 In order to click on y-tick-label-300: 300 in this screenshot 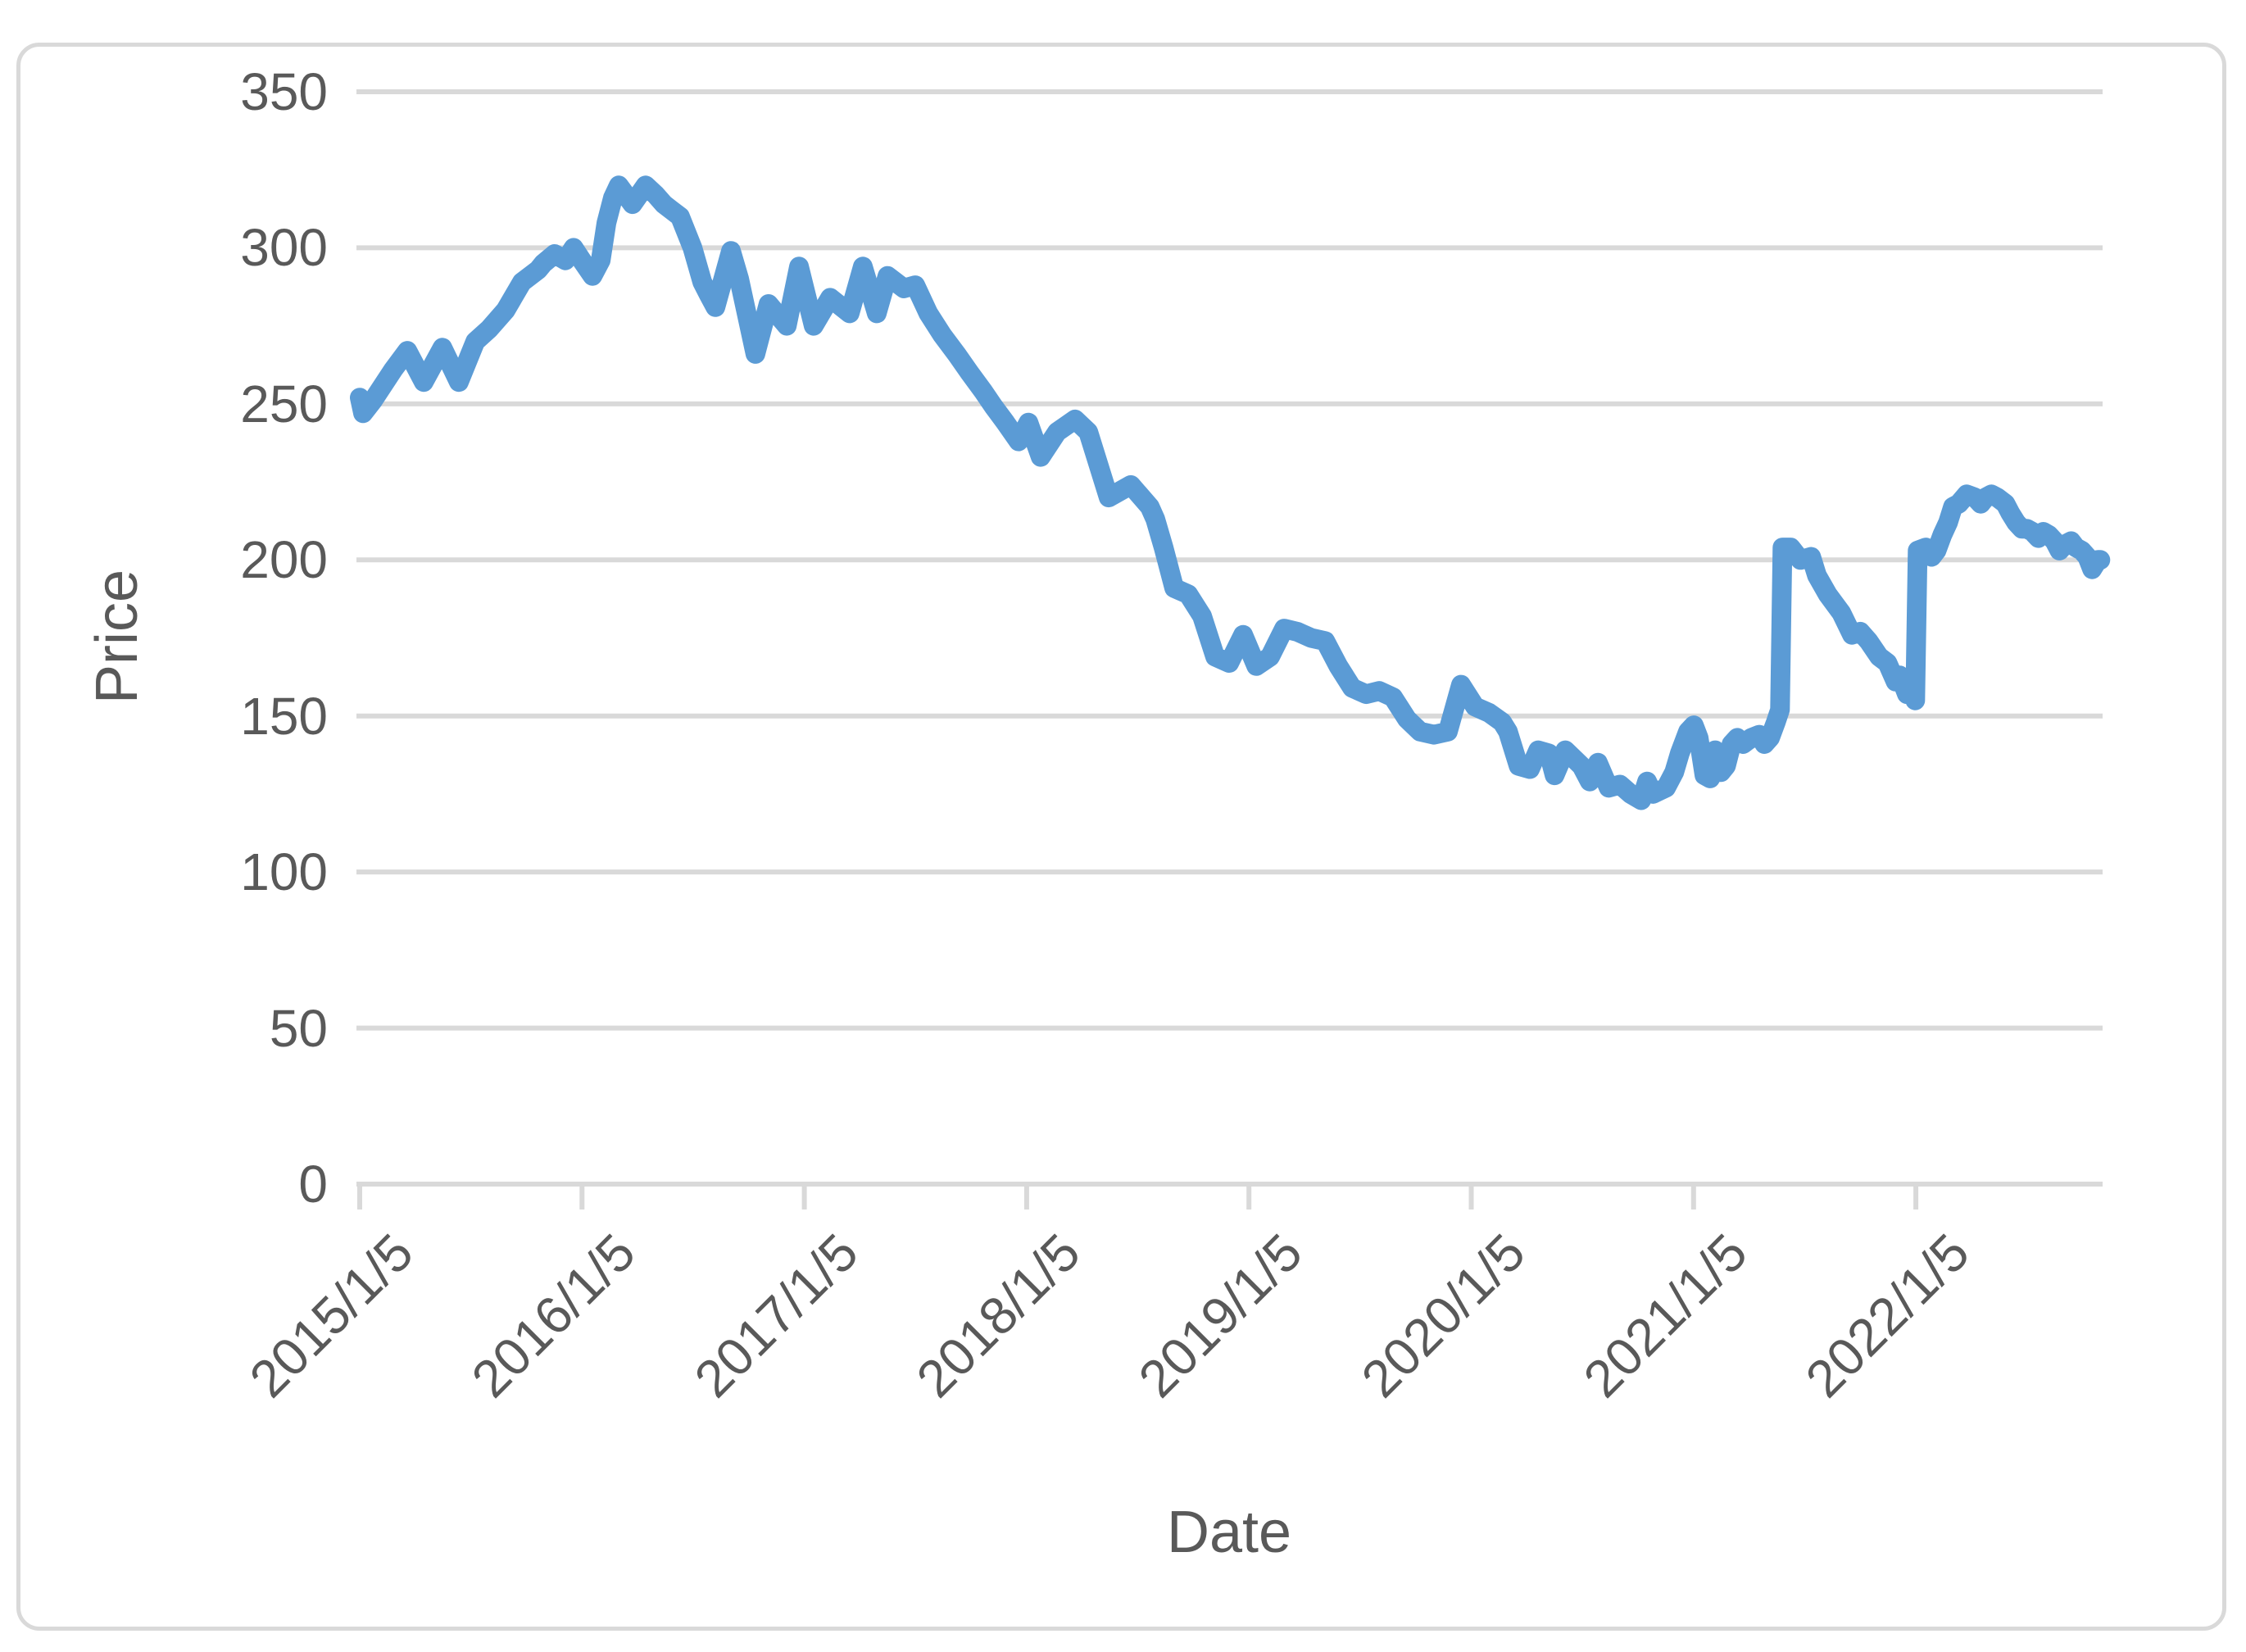, I will do `click(284, 248)`.